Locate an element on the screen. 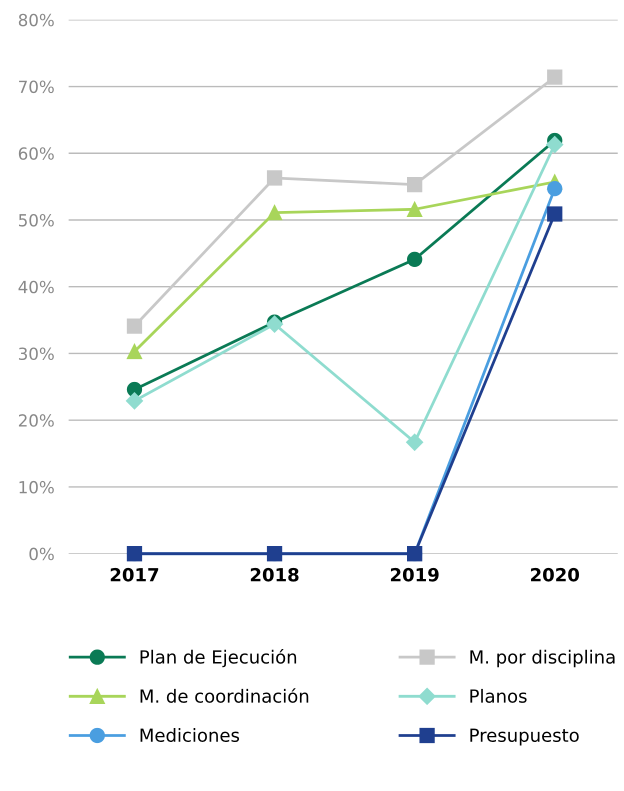 The height and width of the screenshot is (791, 624). legend-label: M. por disciplina is located at coordinates (542, 659).